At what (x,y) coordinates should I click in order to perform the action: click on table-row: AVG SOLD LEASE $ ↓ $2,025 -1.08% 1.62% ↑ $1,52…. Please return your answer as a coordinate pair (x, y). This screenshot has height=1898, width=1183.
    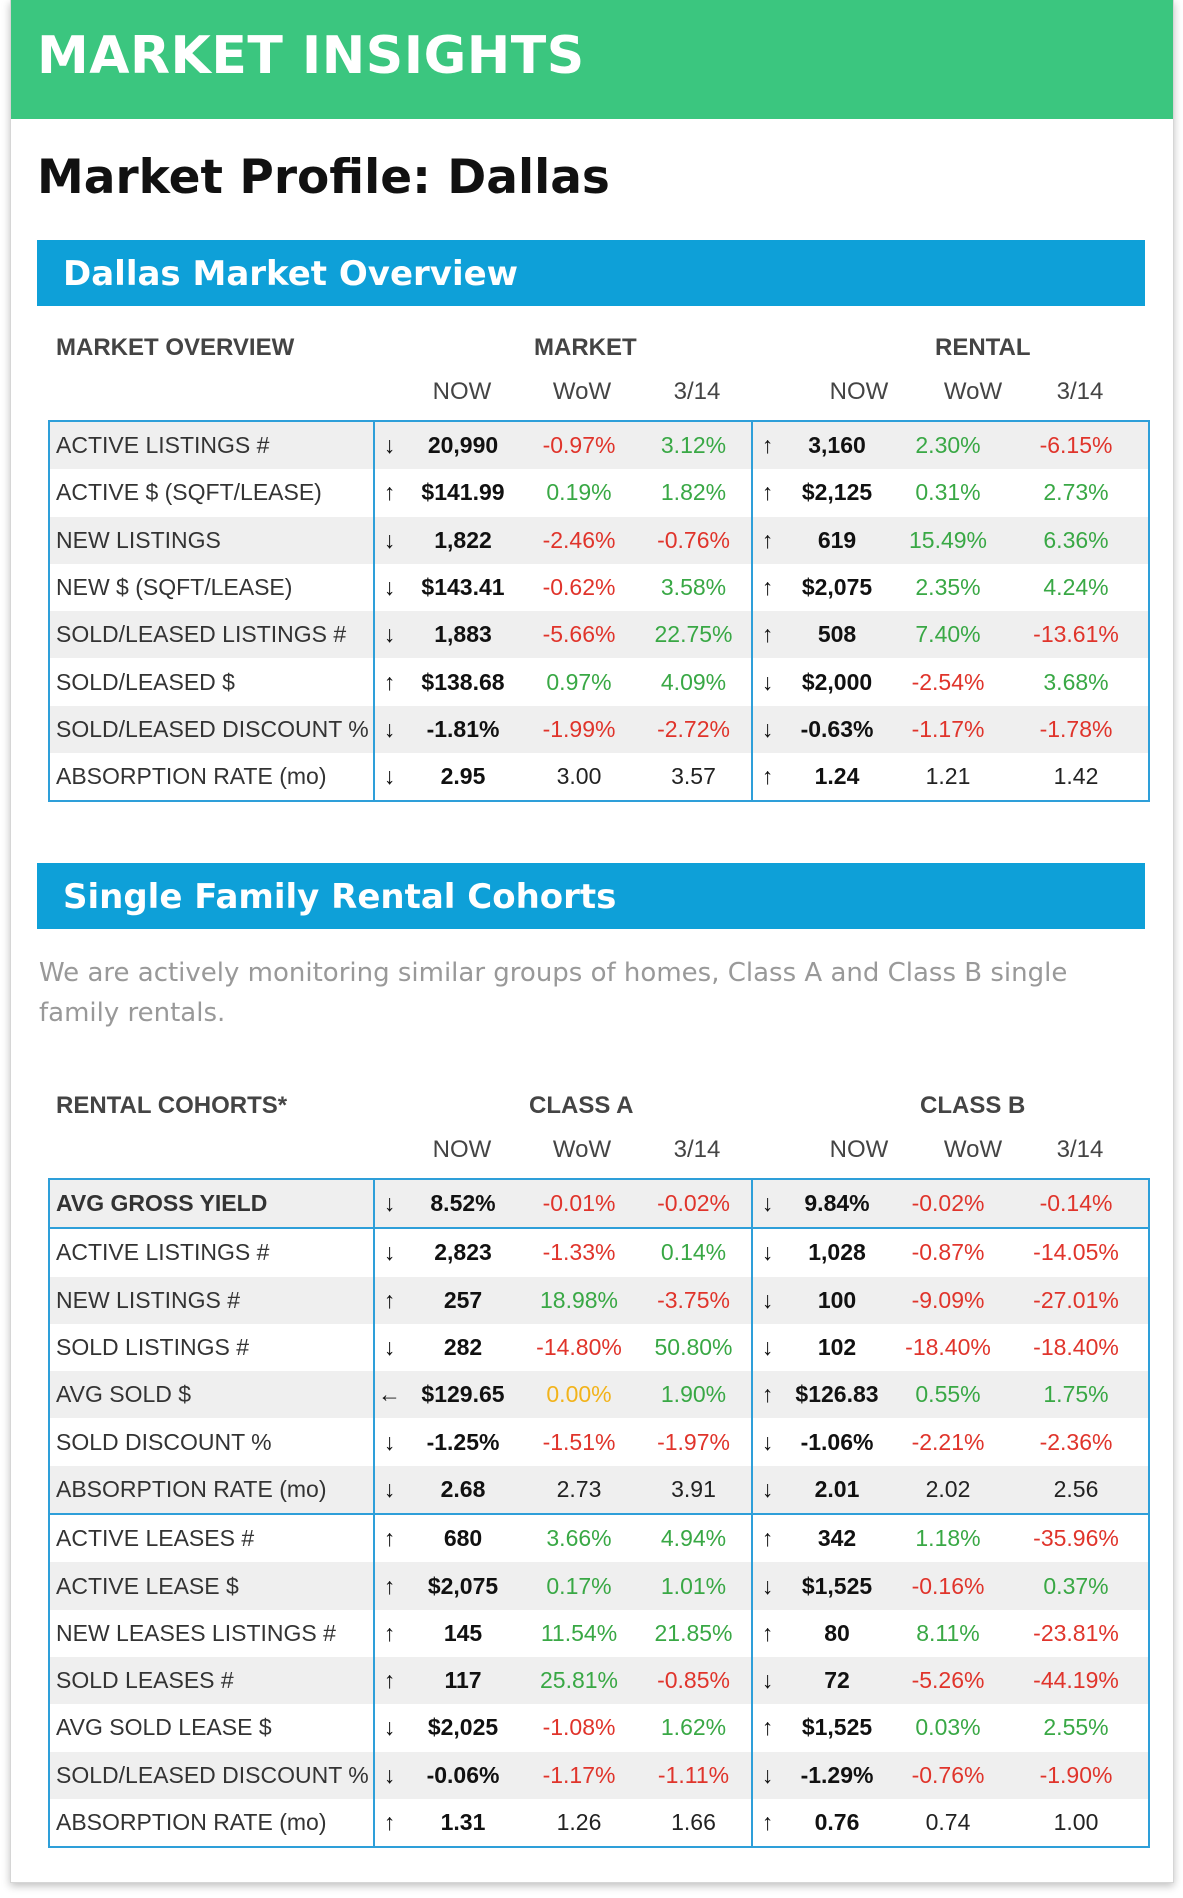
    Looking at the image, I should click on (599, 1728).